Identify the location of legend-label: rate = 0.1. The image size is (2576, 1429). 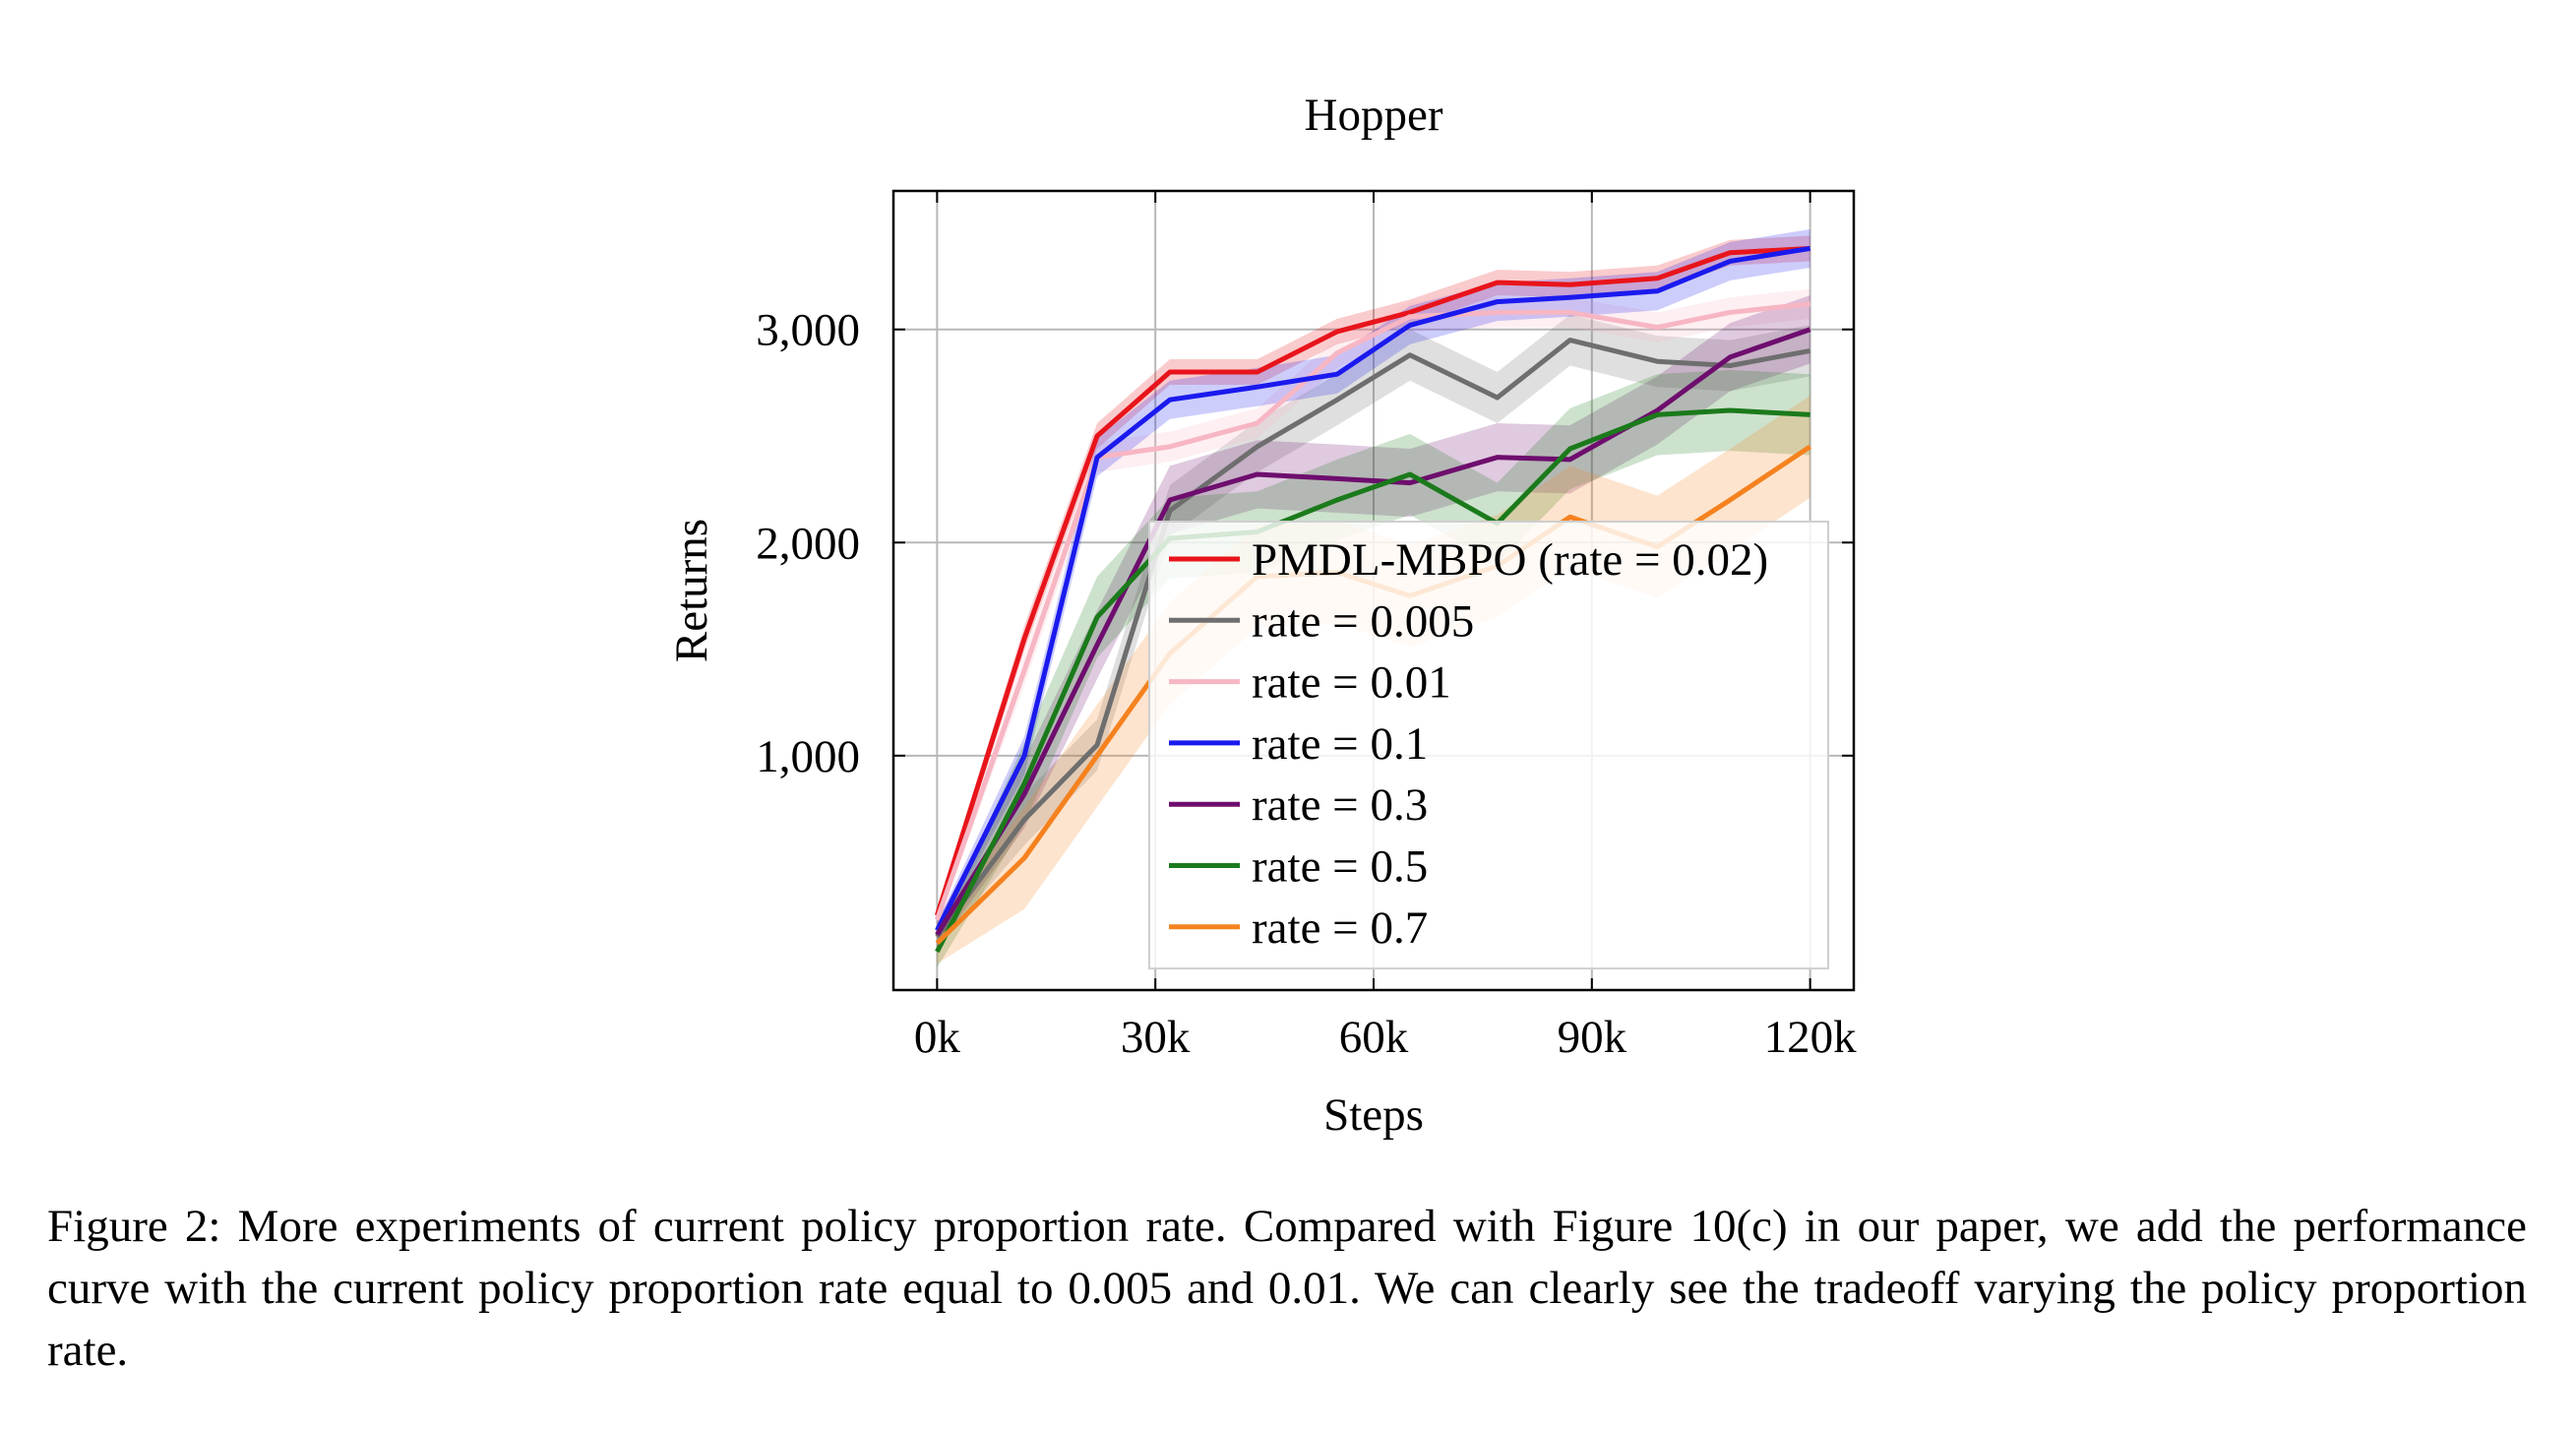
(1340, 744).